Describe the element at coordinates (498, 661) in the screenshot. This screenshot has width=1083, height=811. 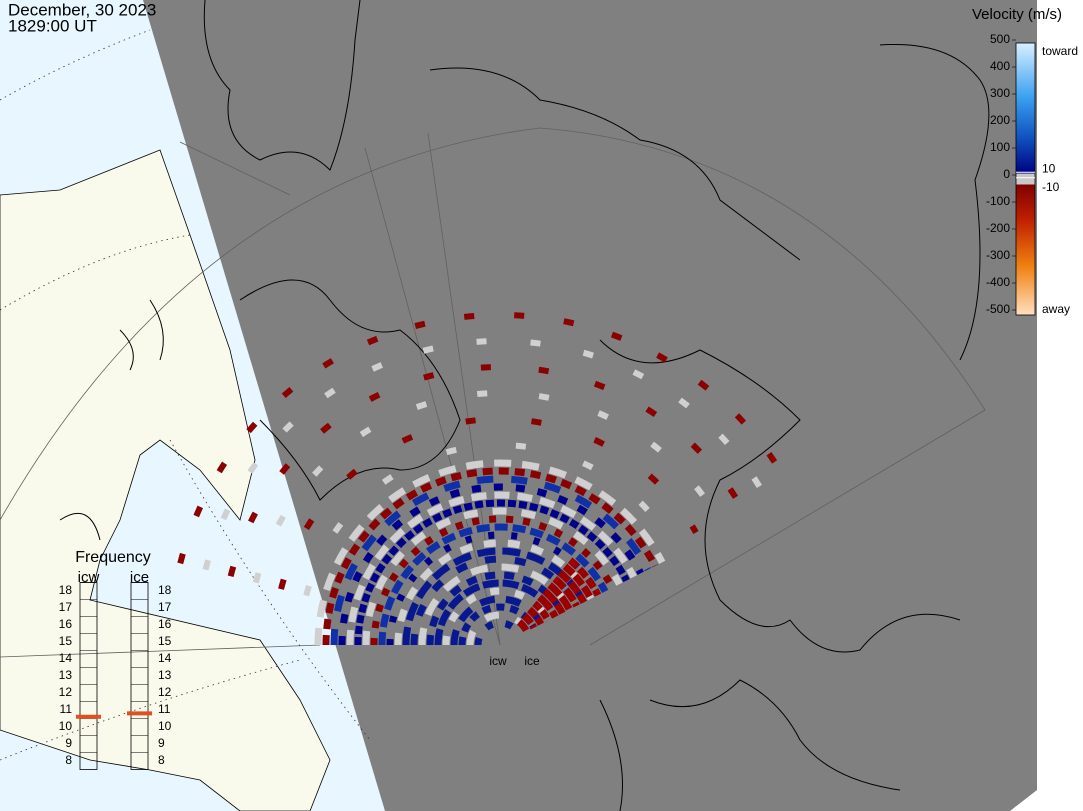
I see `radar-label: icw` at that location.